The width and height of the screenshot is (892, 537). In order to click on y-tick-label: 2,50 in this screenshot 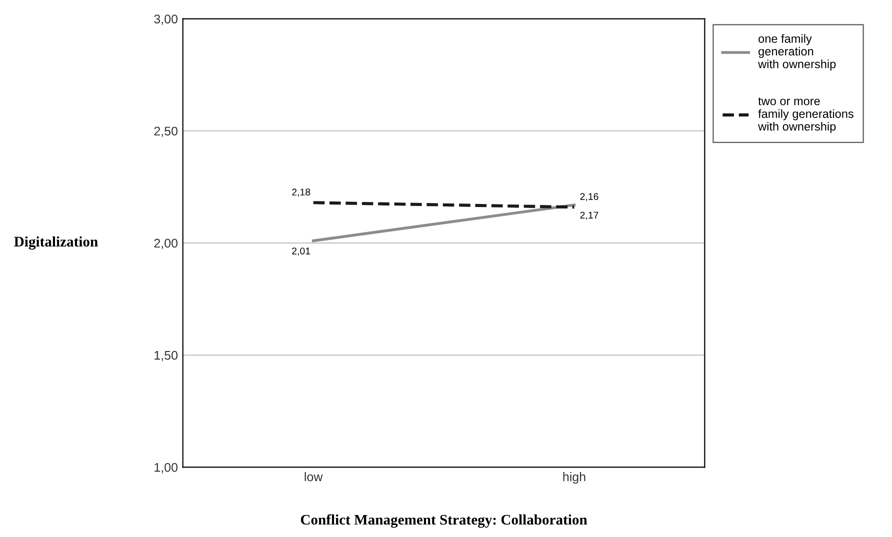, I will do `click(166, 132)`.